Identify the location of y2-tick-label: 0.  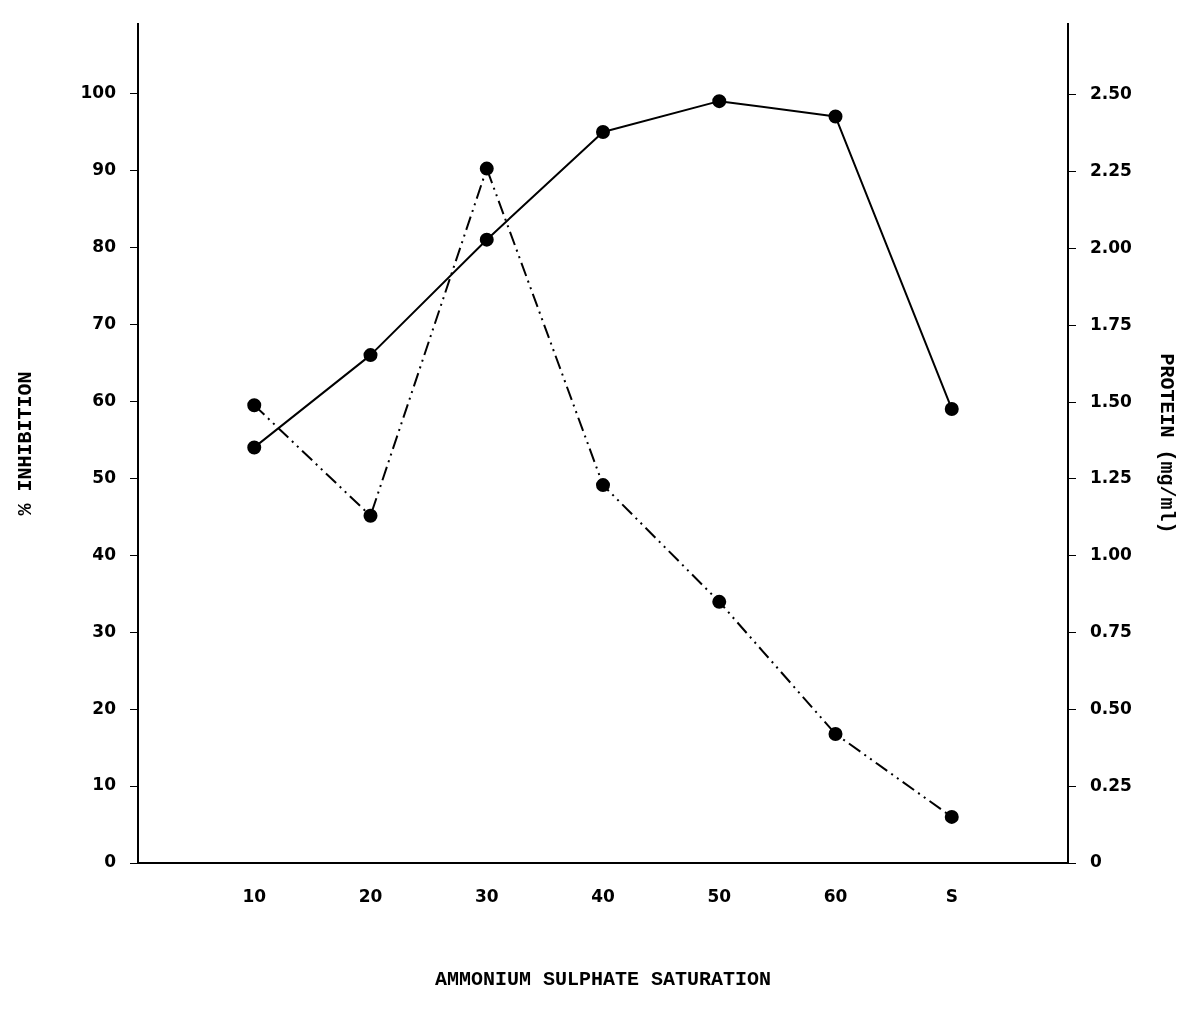
(1096, 861).